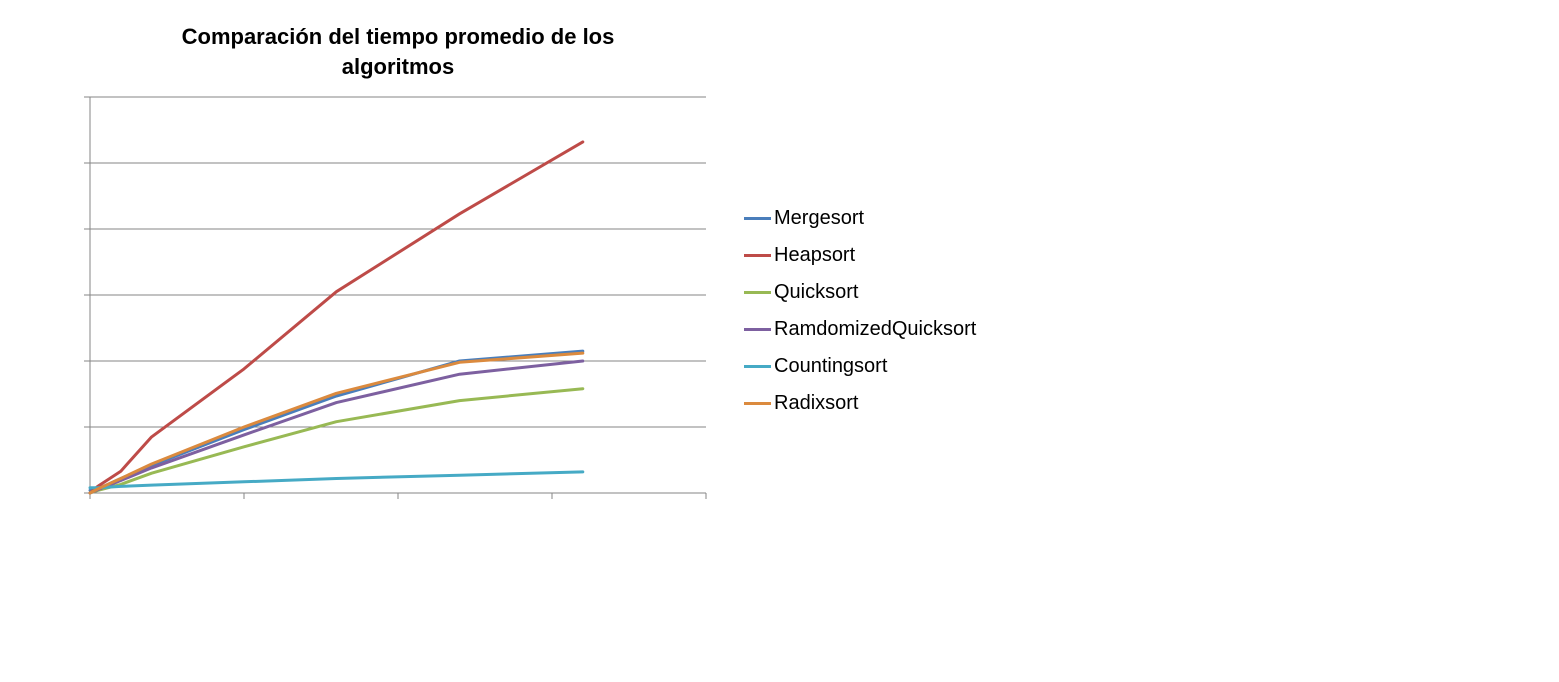  Describe the element at coordinates (819, 218) in the screenshot. I see `legend-label: Mergesort` at that location.